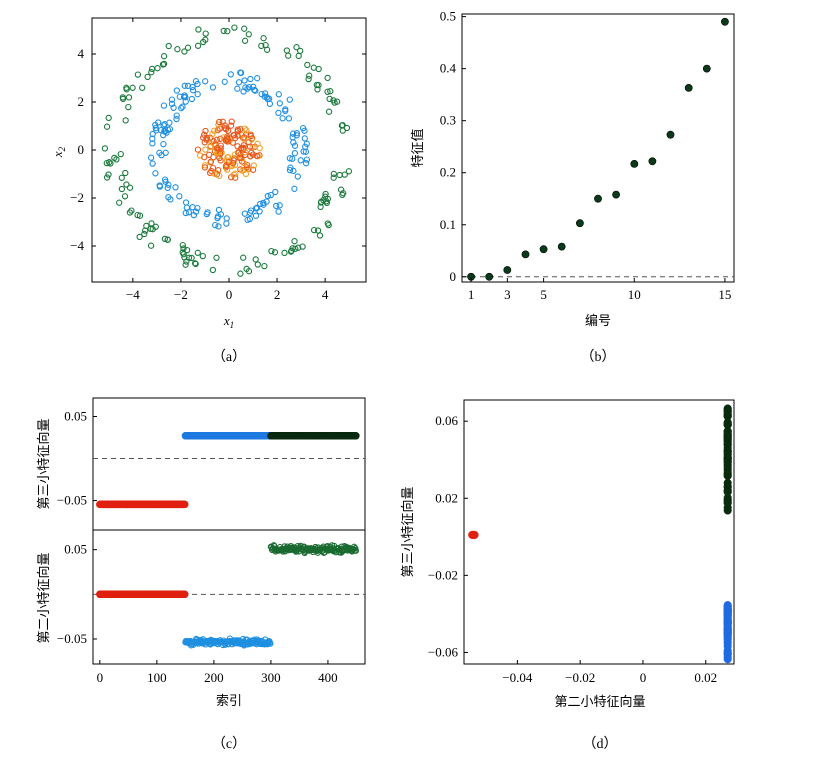 This screenshot has height=774, width=839. I want to click on panel-b-ylabel: 特征值, so click(417, 147).